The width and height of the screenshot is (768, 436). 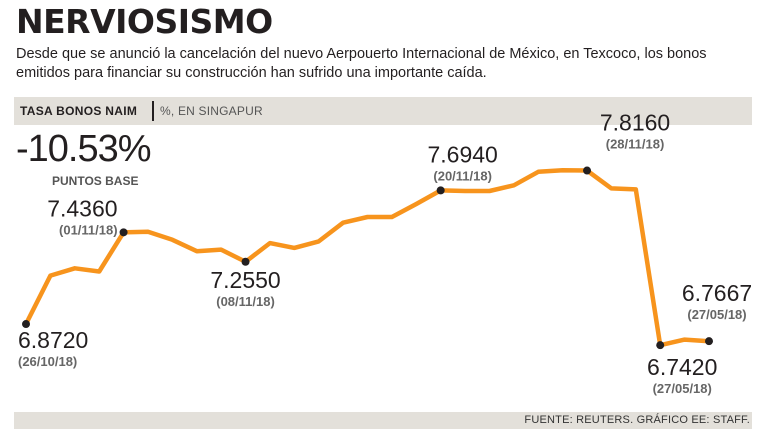 I want to click on data-date-label: (26/10/18), so click(x=47, y=361).